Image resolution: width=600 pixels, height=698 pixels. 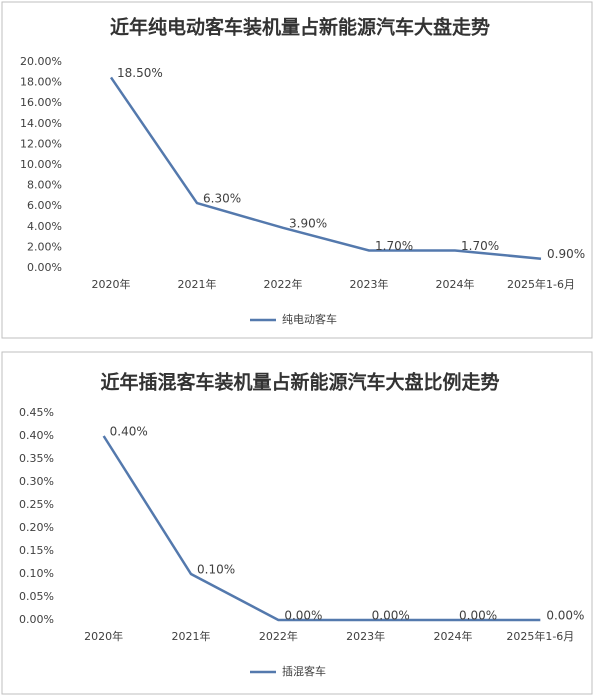 What do you see at coordinates (44, 226) in the screenshot?
I see `y-tick-label: 4.00%` at bounding box center [44, 226].